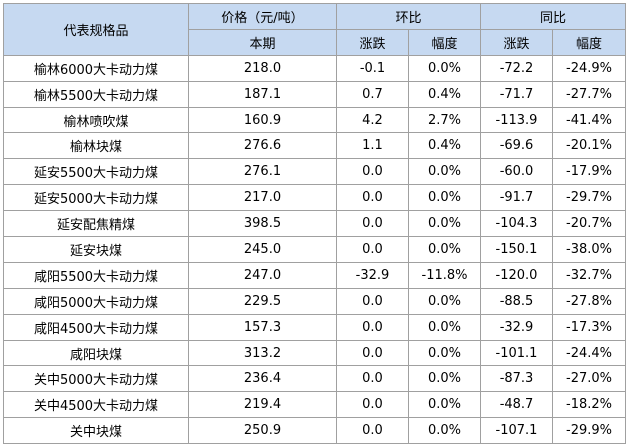  What do you see at coordinates (262, 198) in the screenshot?
I see `value-cell: 217.0` at bounding box center [262, 198].